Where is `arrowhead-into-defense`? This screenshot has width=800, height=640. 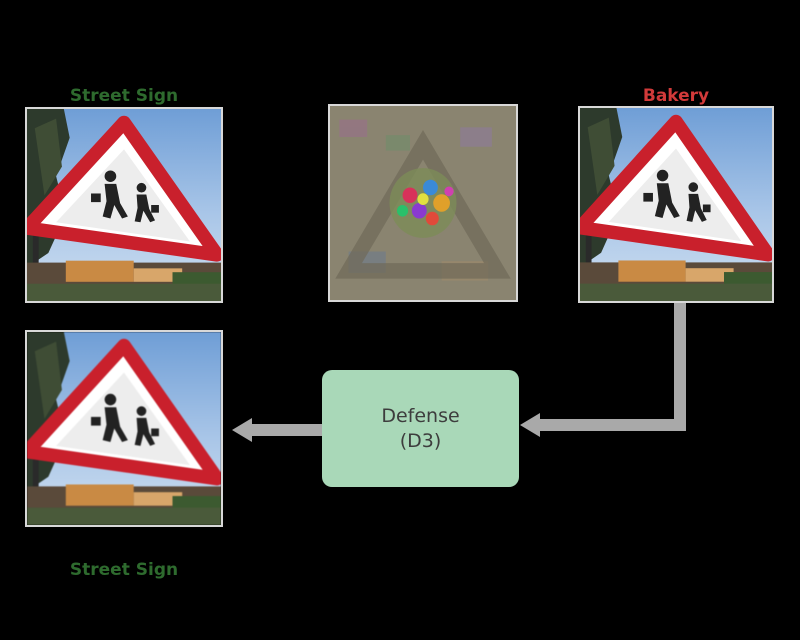 arrowhead-into-defense is located at coordinates (530, 425).